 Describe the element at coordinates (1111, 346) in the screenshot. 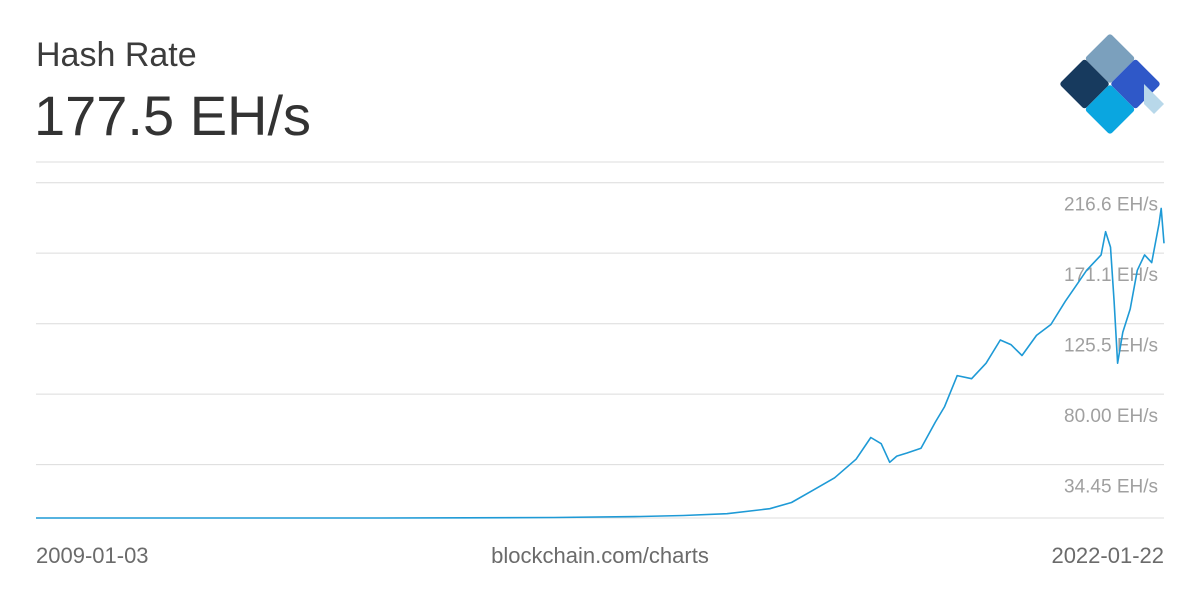

I see `y-tick-label: 125.5 EH/s` at that location.